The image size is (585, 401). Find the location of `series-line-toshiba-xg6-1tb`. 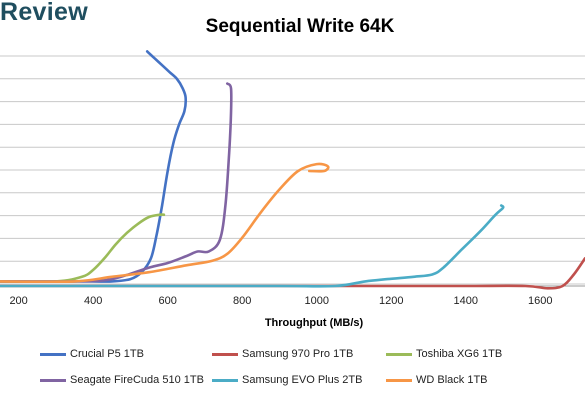

series-line-toshiba-xg6-1tb is located at coordinates (83, 248).